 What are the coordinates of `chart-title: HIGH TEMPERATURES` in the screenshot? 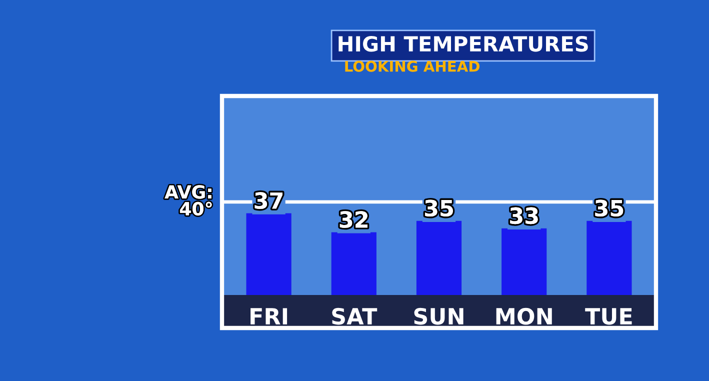 It's located at (463, 44).